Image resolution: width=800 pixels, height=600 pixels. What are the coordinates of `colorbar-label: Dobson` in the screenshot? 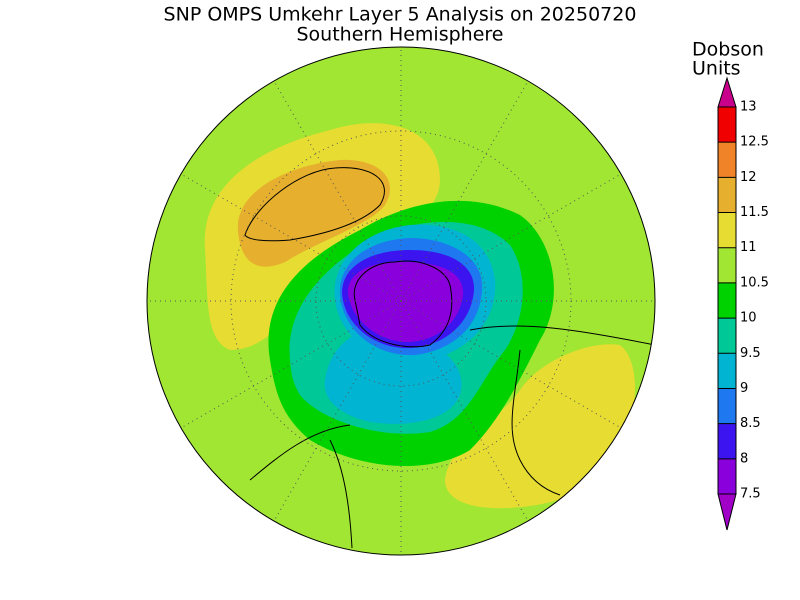 It's located at (728, 50).